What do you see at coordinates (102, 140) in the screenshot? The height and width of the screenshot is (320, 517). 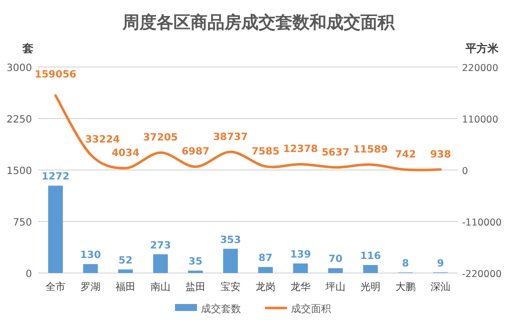 I see `data-label: 33224` at bounding box center [102, 140].